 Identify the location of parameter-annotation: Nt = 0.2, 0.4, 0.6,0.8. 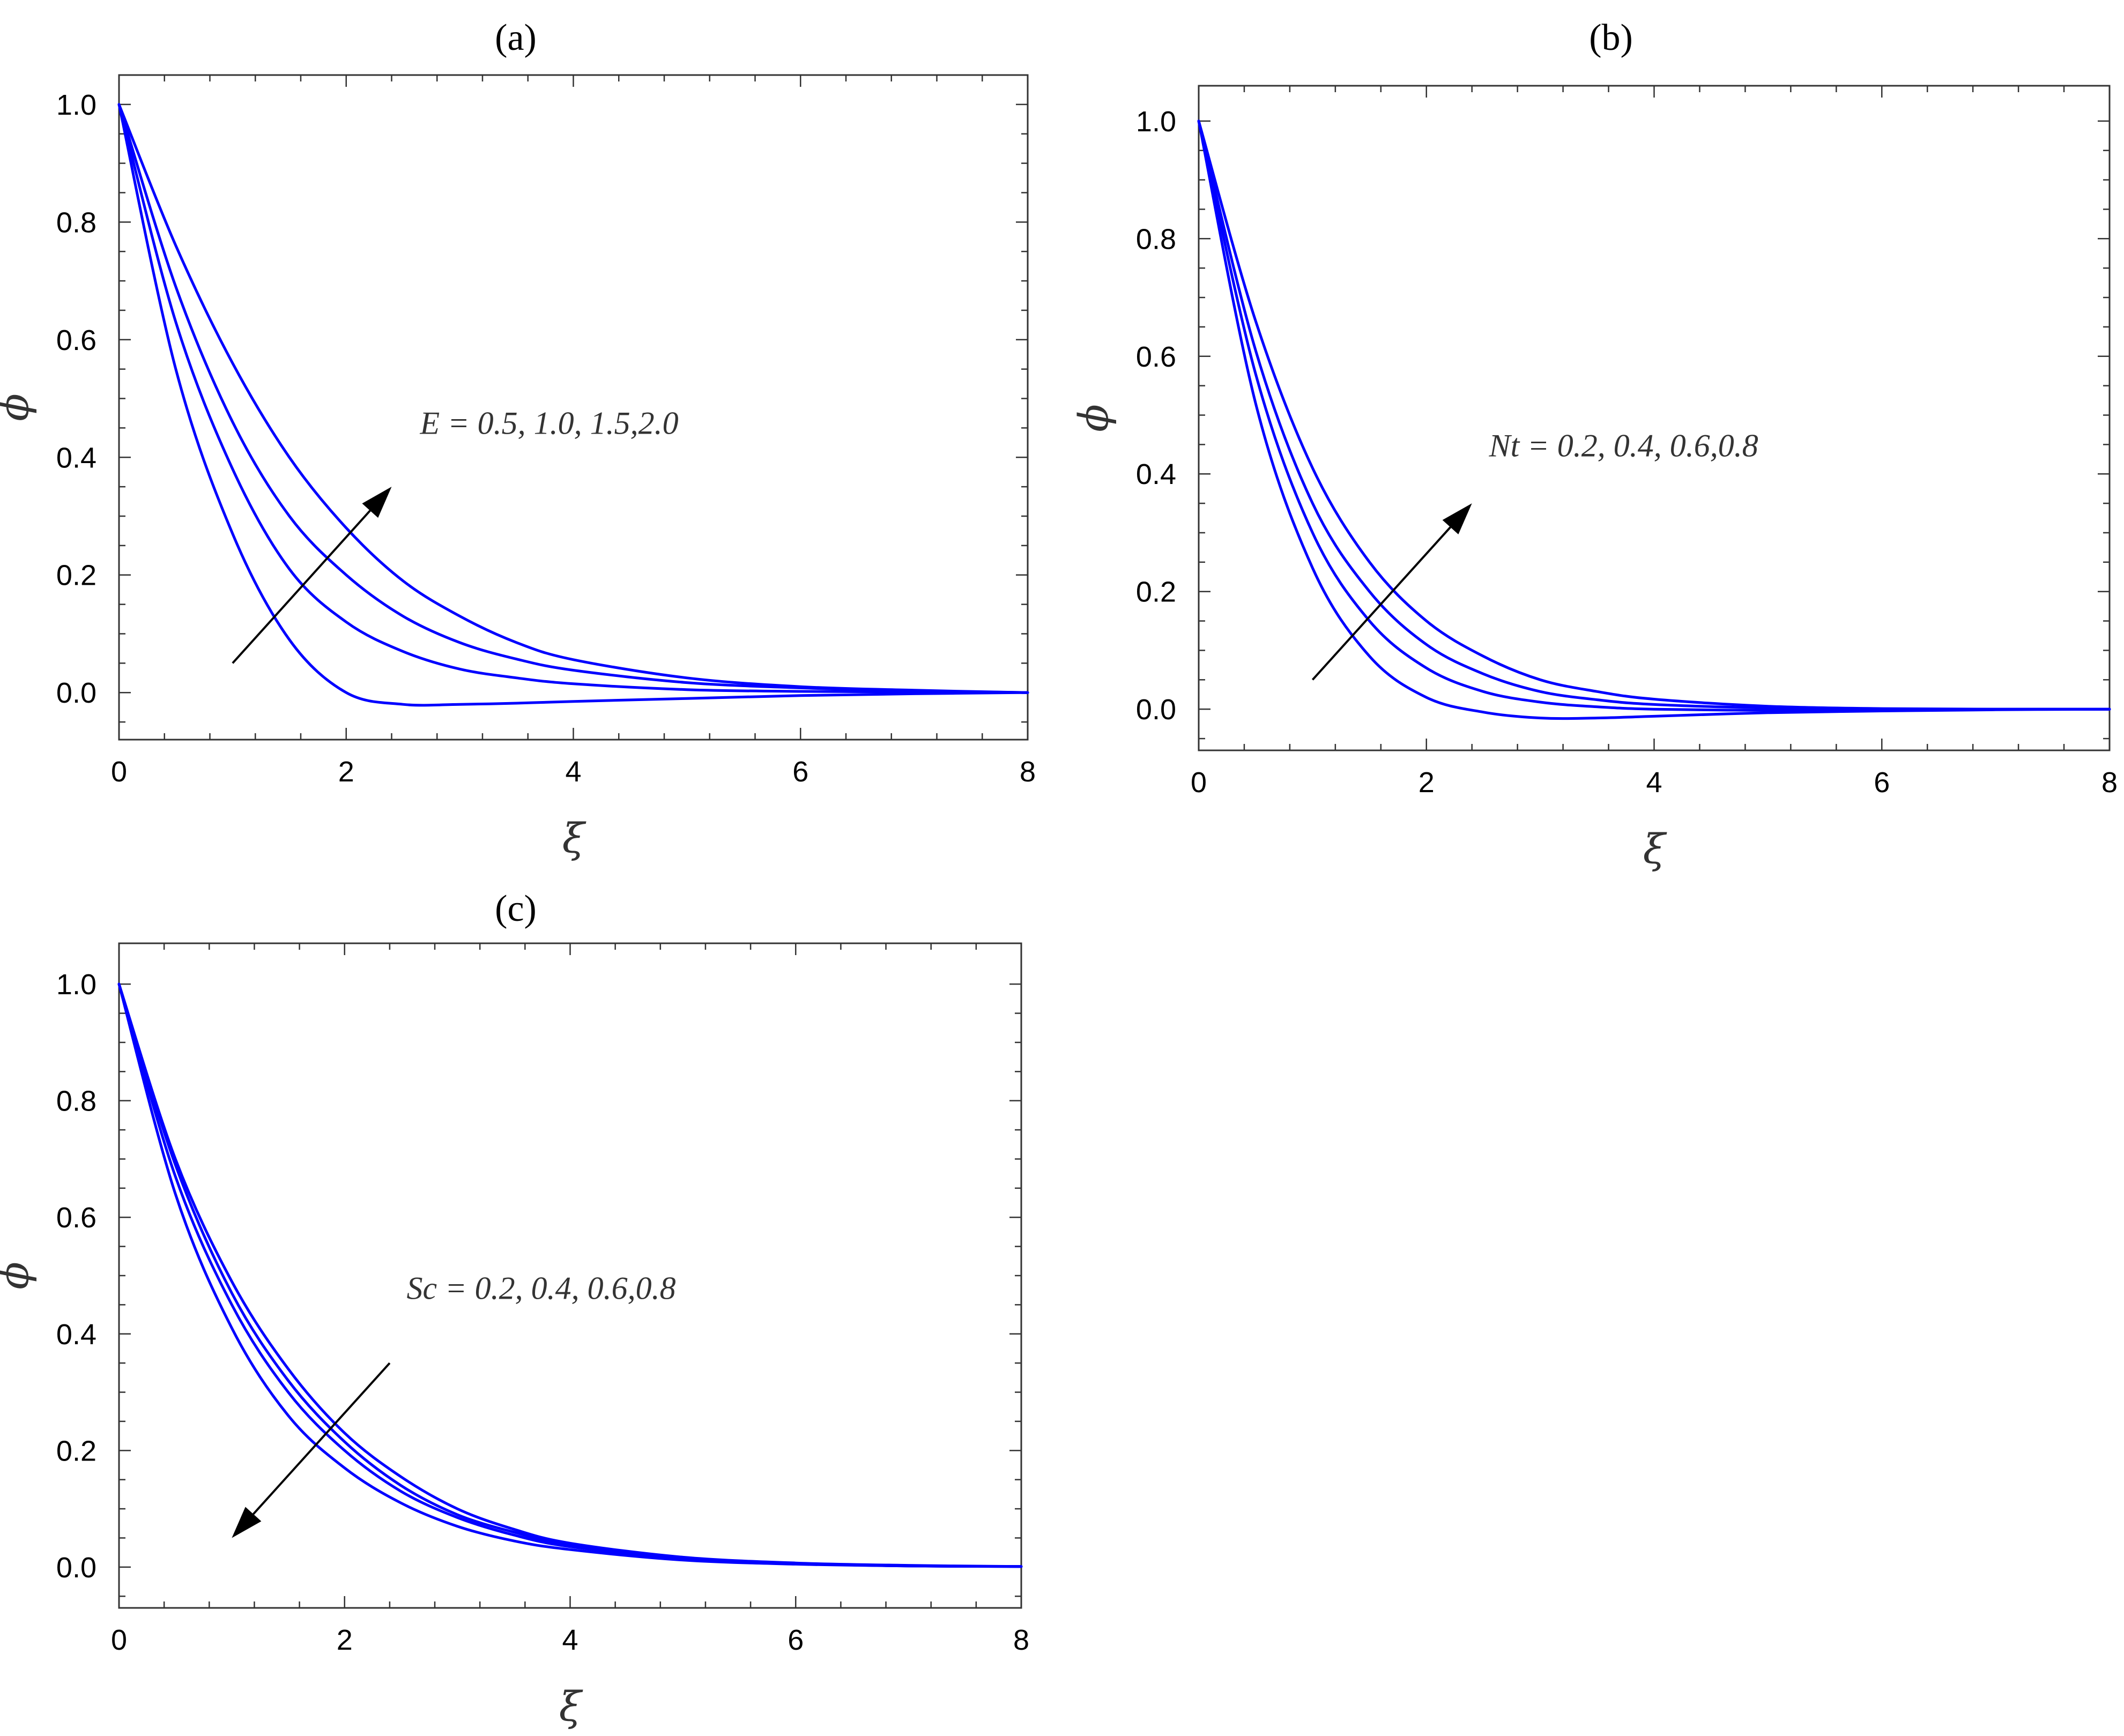
(1624, 445).